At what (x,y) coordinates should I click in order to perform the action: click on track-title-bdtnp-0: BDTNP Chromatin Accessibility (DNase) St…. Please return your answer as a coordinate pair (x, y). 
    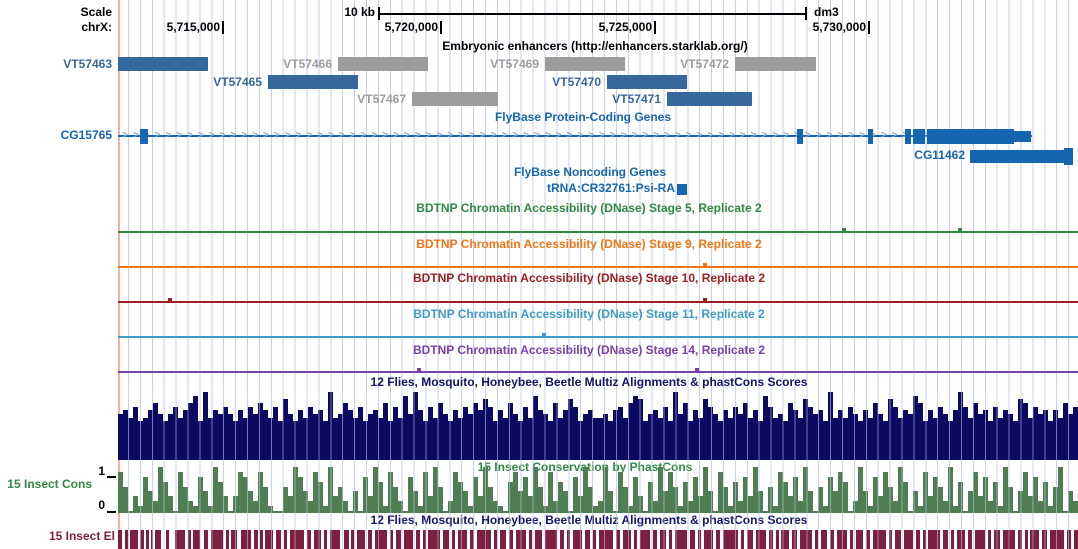
    Looking at the image, I should click on (589, 208).